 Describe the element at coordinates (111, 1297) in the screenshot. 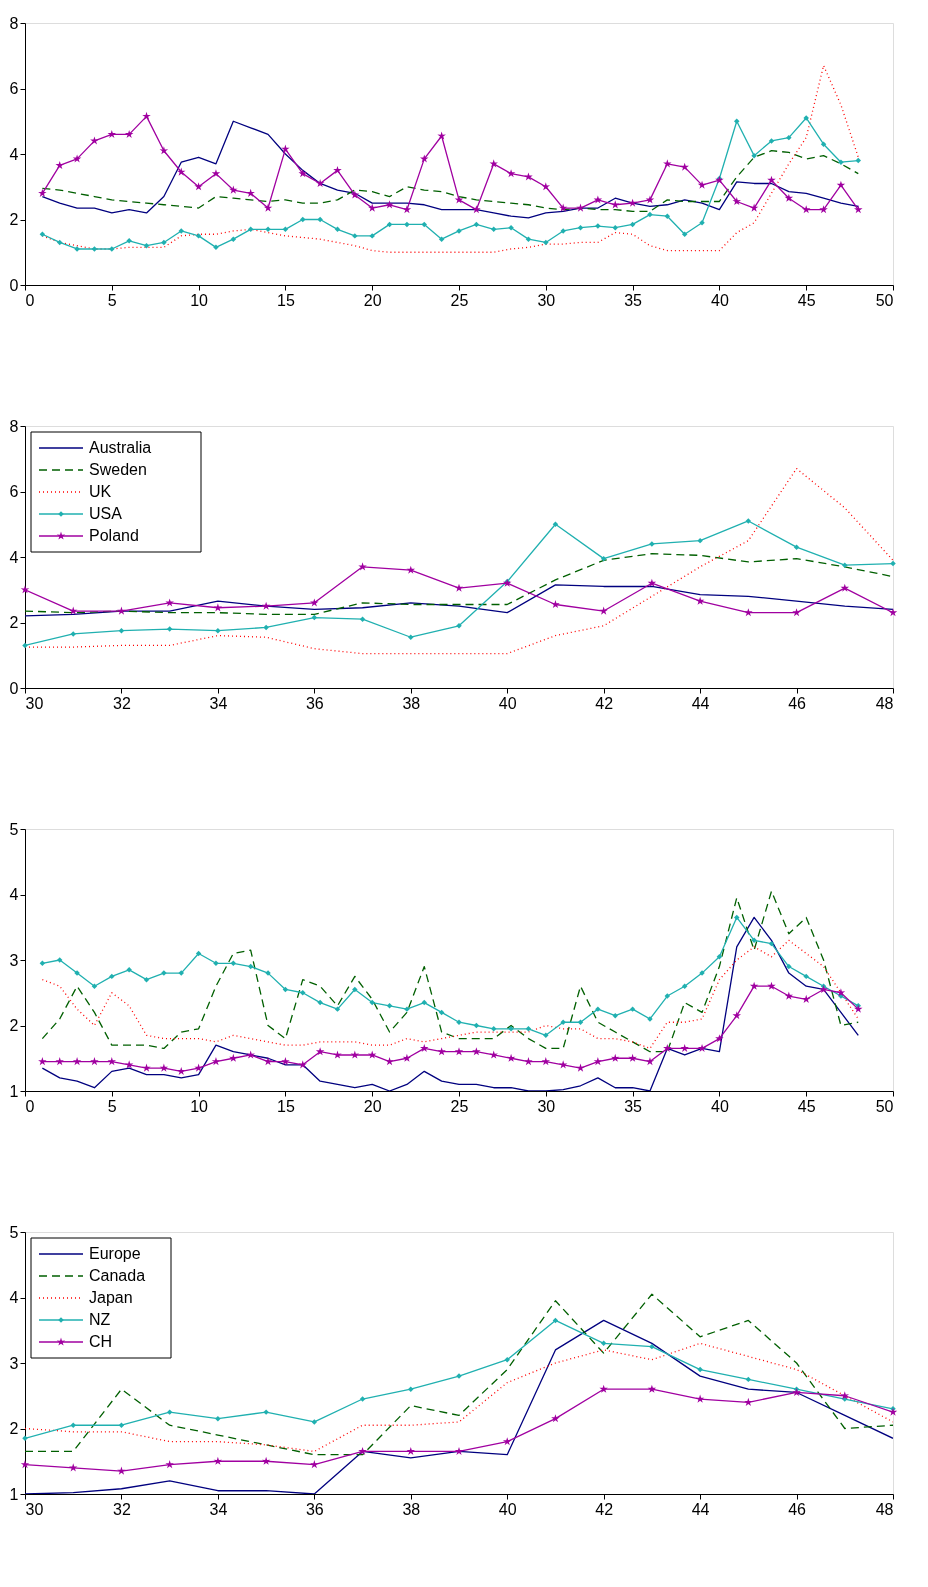

I see `legend-label: Japan` at that location.